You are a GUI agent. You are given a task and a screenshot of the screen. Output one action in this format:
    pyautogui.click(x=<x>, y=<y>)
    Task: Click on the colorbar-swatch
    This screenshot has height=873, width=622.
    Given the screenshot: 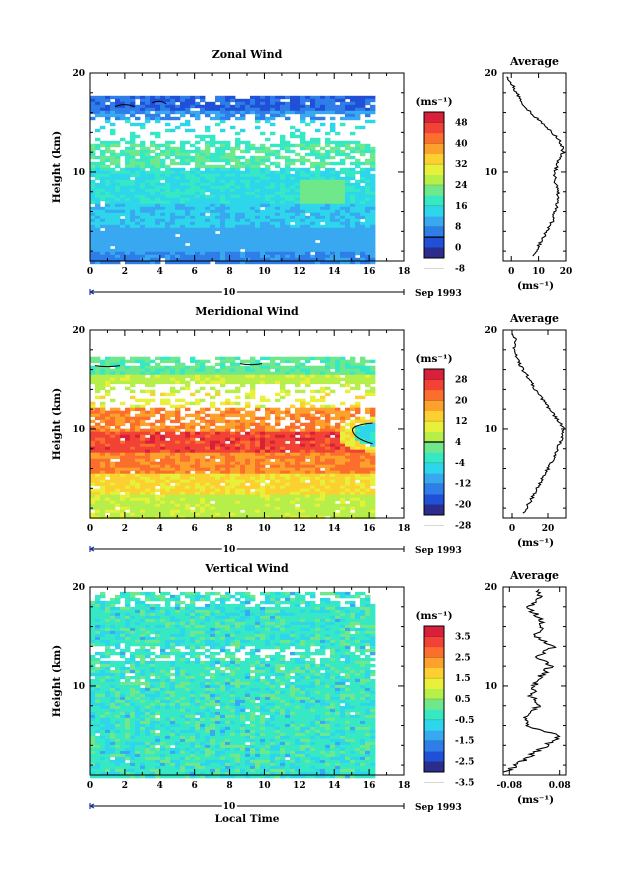 What is the action you would take?
    pyautogui.click(x=434, y=222)
    